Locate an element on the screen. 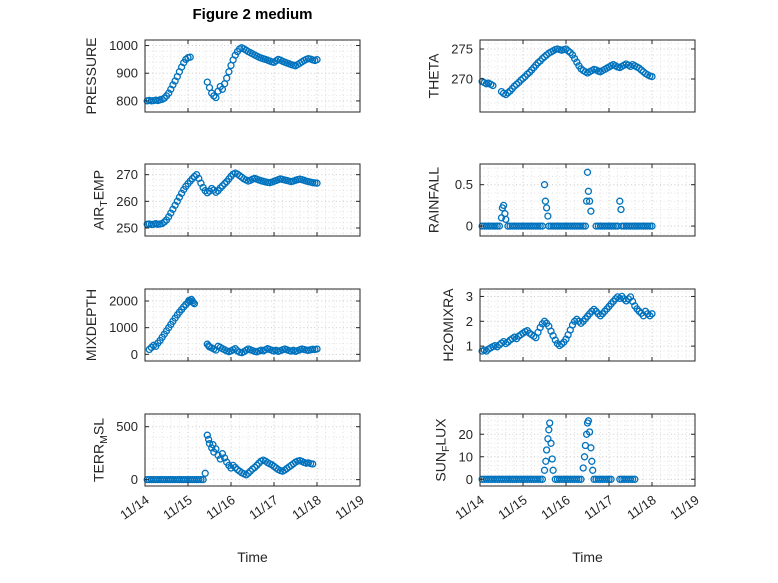  y-tick-label: 260 is located at coordinates (127, 201).